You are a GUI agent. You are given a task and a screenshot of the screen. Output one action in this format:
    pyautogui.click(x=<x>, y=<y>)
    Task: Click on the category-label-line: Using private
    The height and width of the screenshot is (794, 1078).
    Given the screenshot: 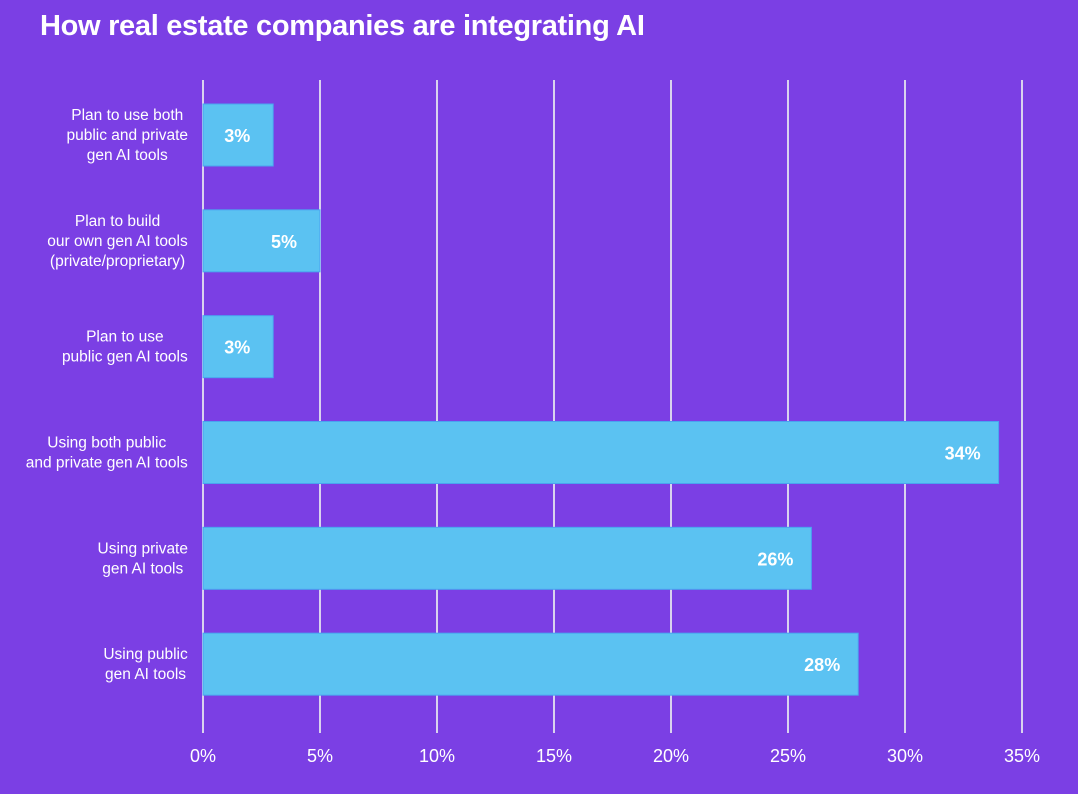 What is the action you would take?
    pyautogui.click(x=143, y=548)
    